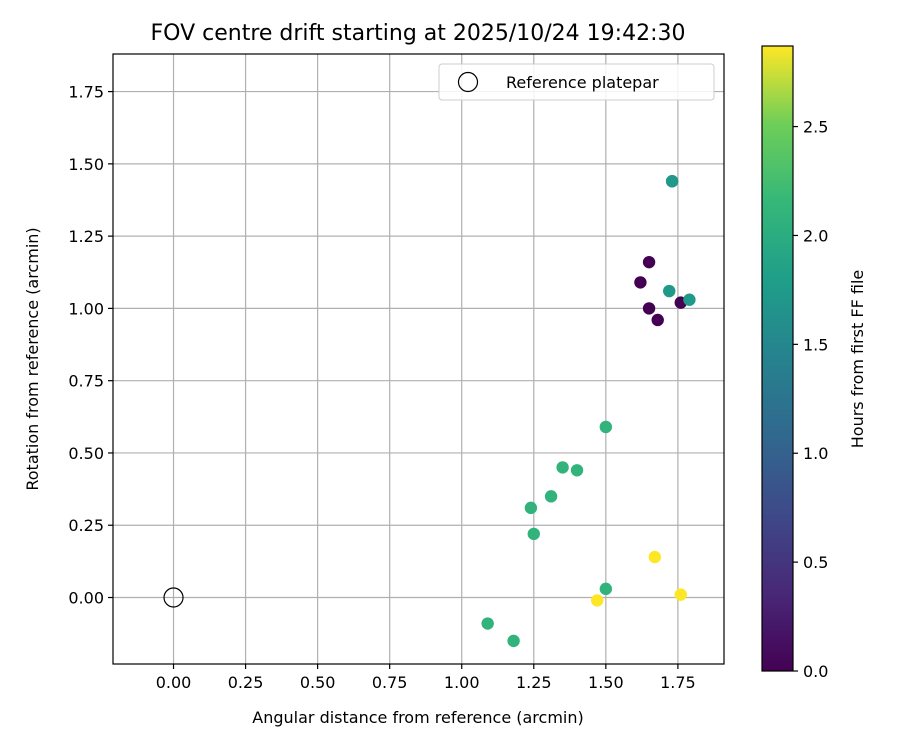 The image size is (900, 750). What do you see at coordinates (86, 164) in the screenshot?
I see `y-tick-label: 1.50` at bounding box center [86, 164].